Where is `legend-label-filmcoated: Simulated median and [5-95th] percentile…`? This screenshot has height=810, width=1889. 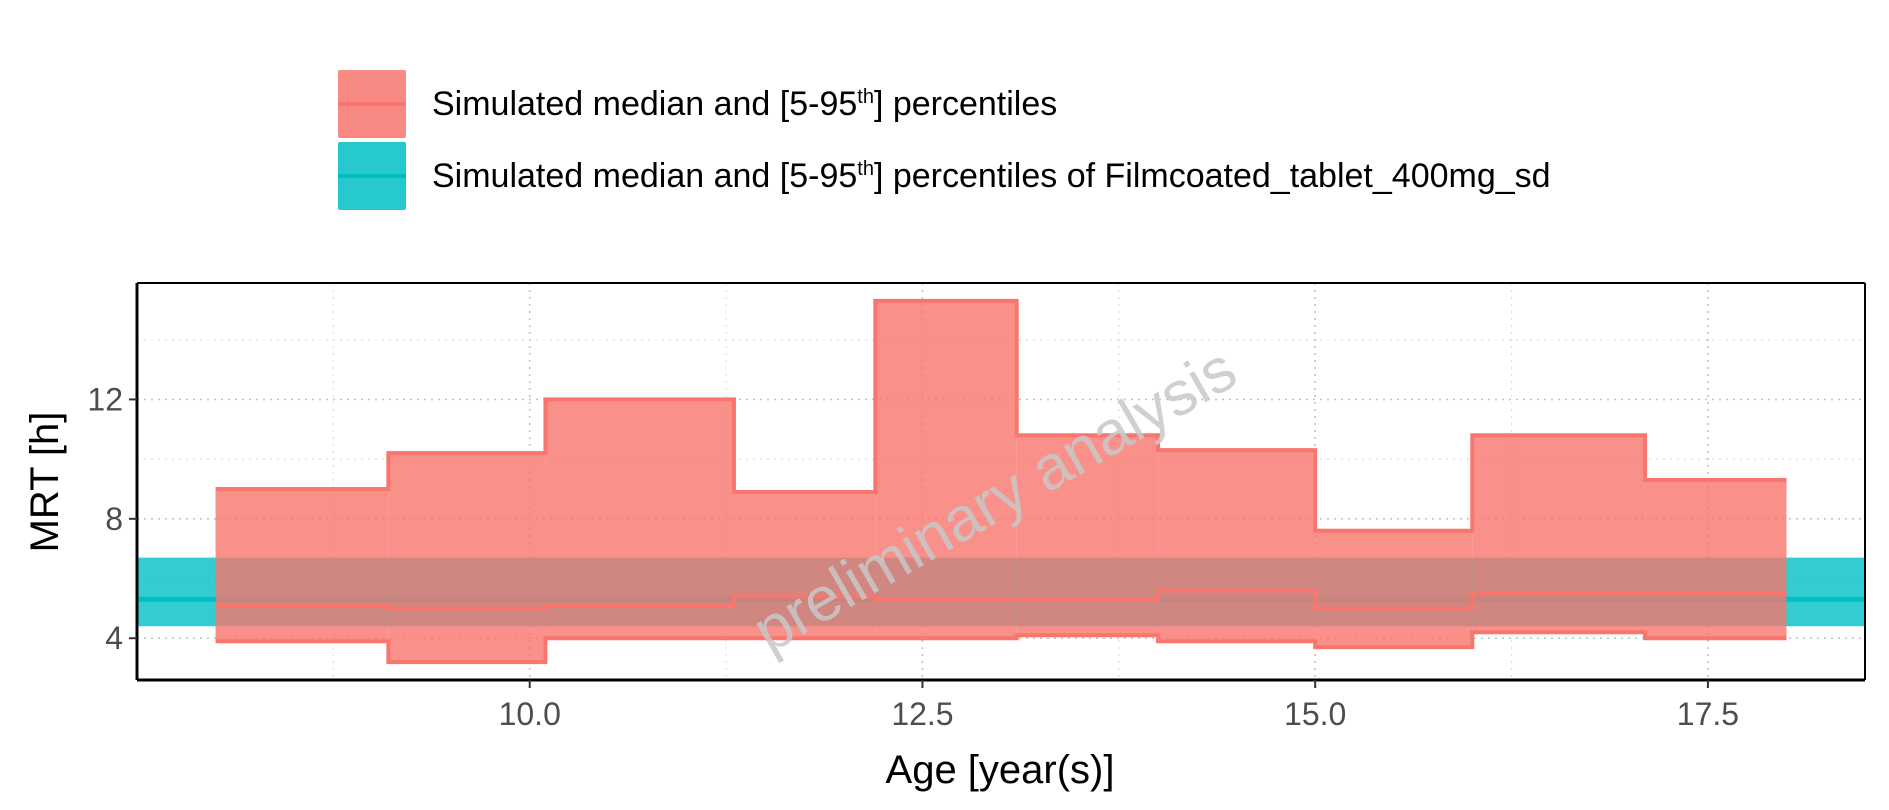 legend-label-filmcoated: Simulated median and [5-95th] percentile… is located at coordinates (991, 176).